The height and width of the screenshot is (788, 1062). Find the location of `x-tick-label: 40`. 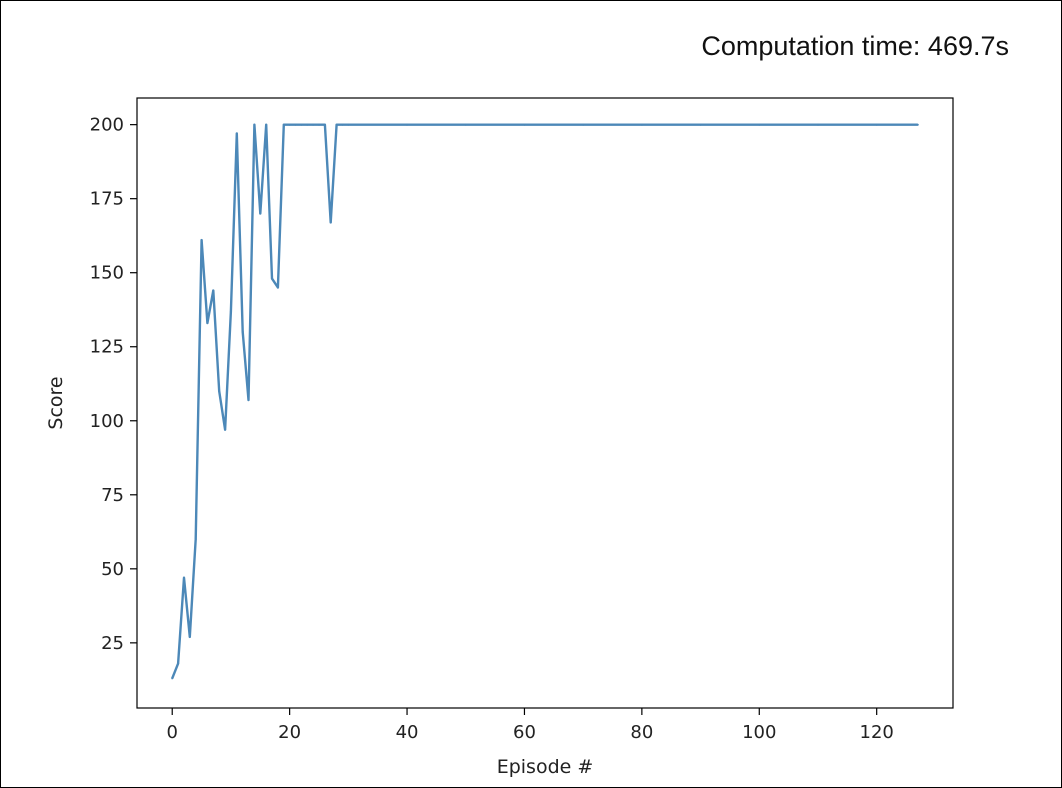

x-tick-label: 40 is located at coordinates (407, 732).